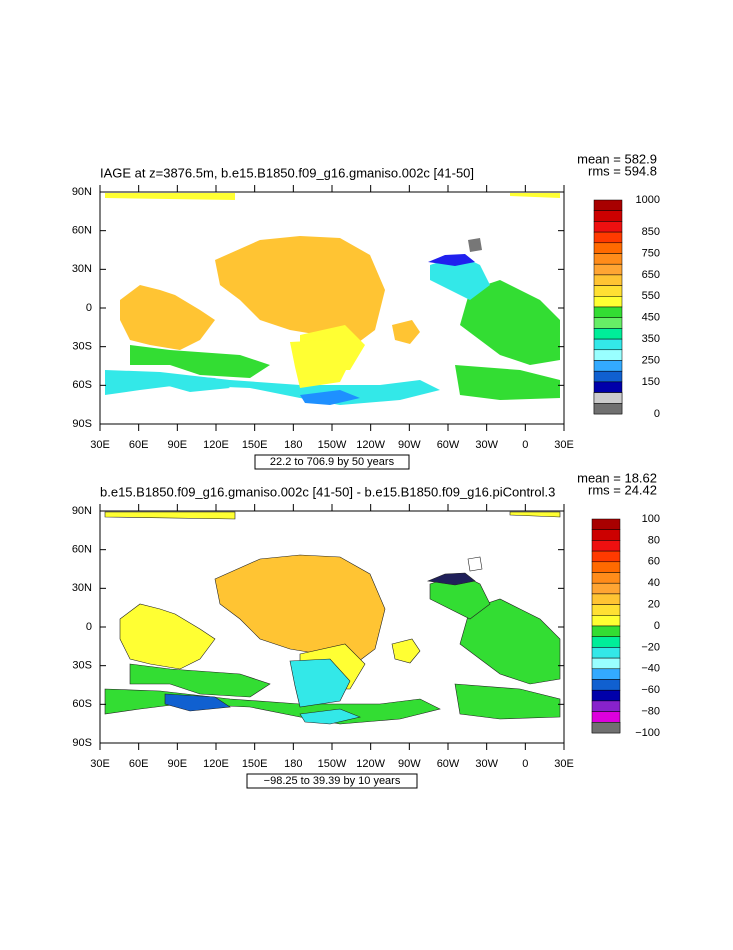 This screenshot has width=733, height=950. I want to click on colorbar-label: 550, so click(651, 296).